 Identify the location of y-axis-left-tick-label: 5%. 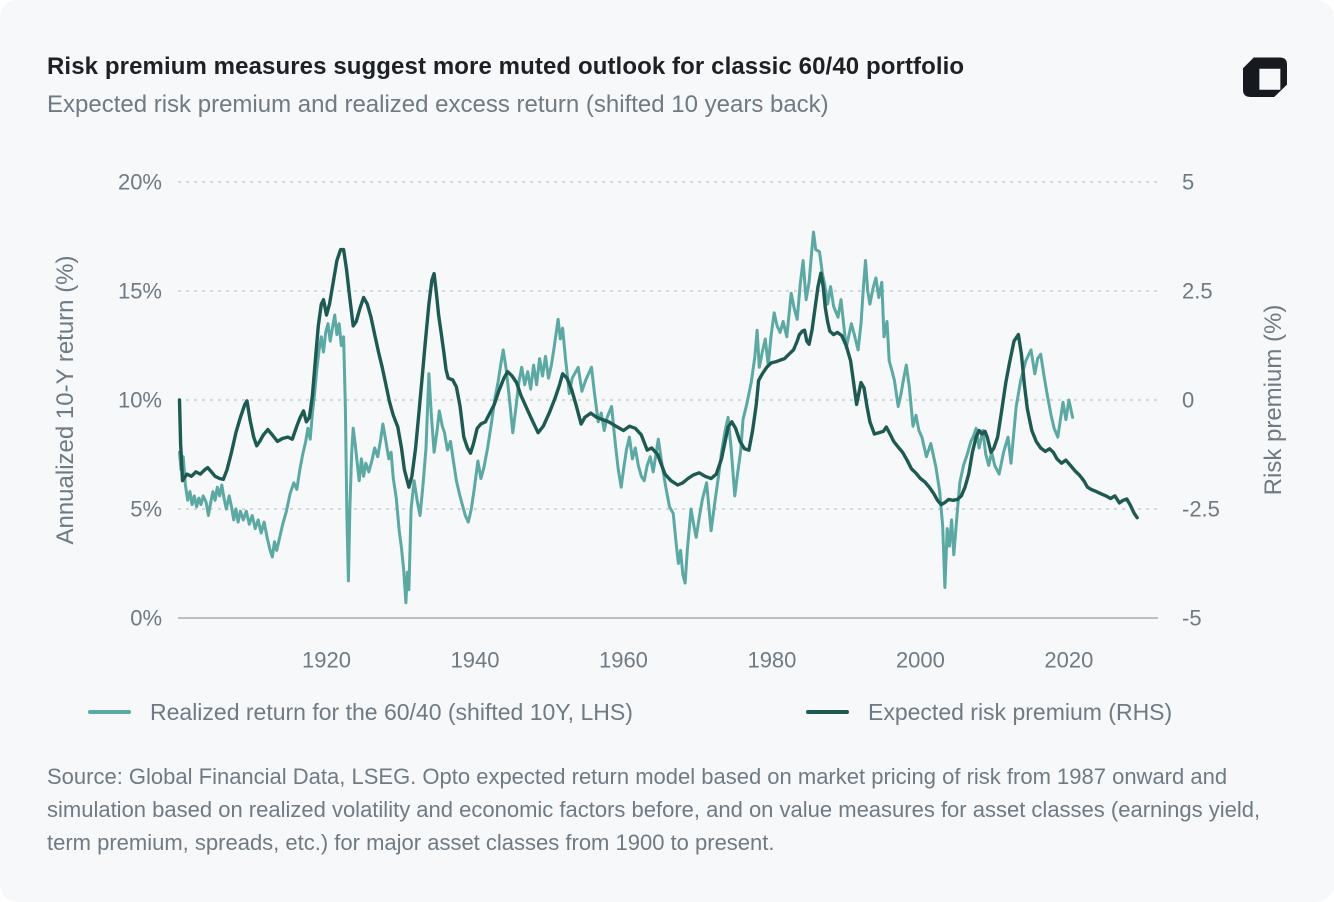
(146, 509).